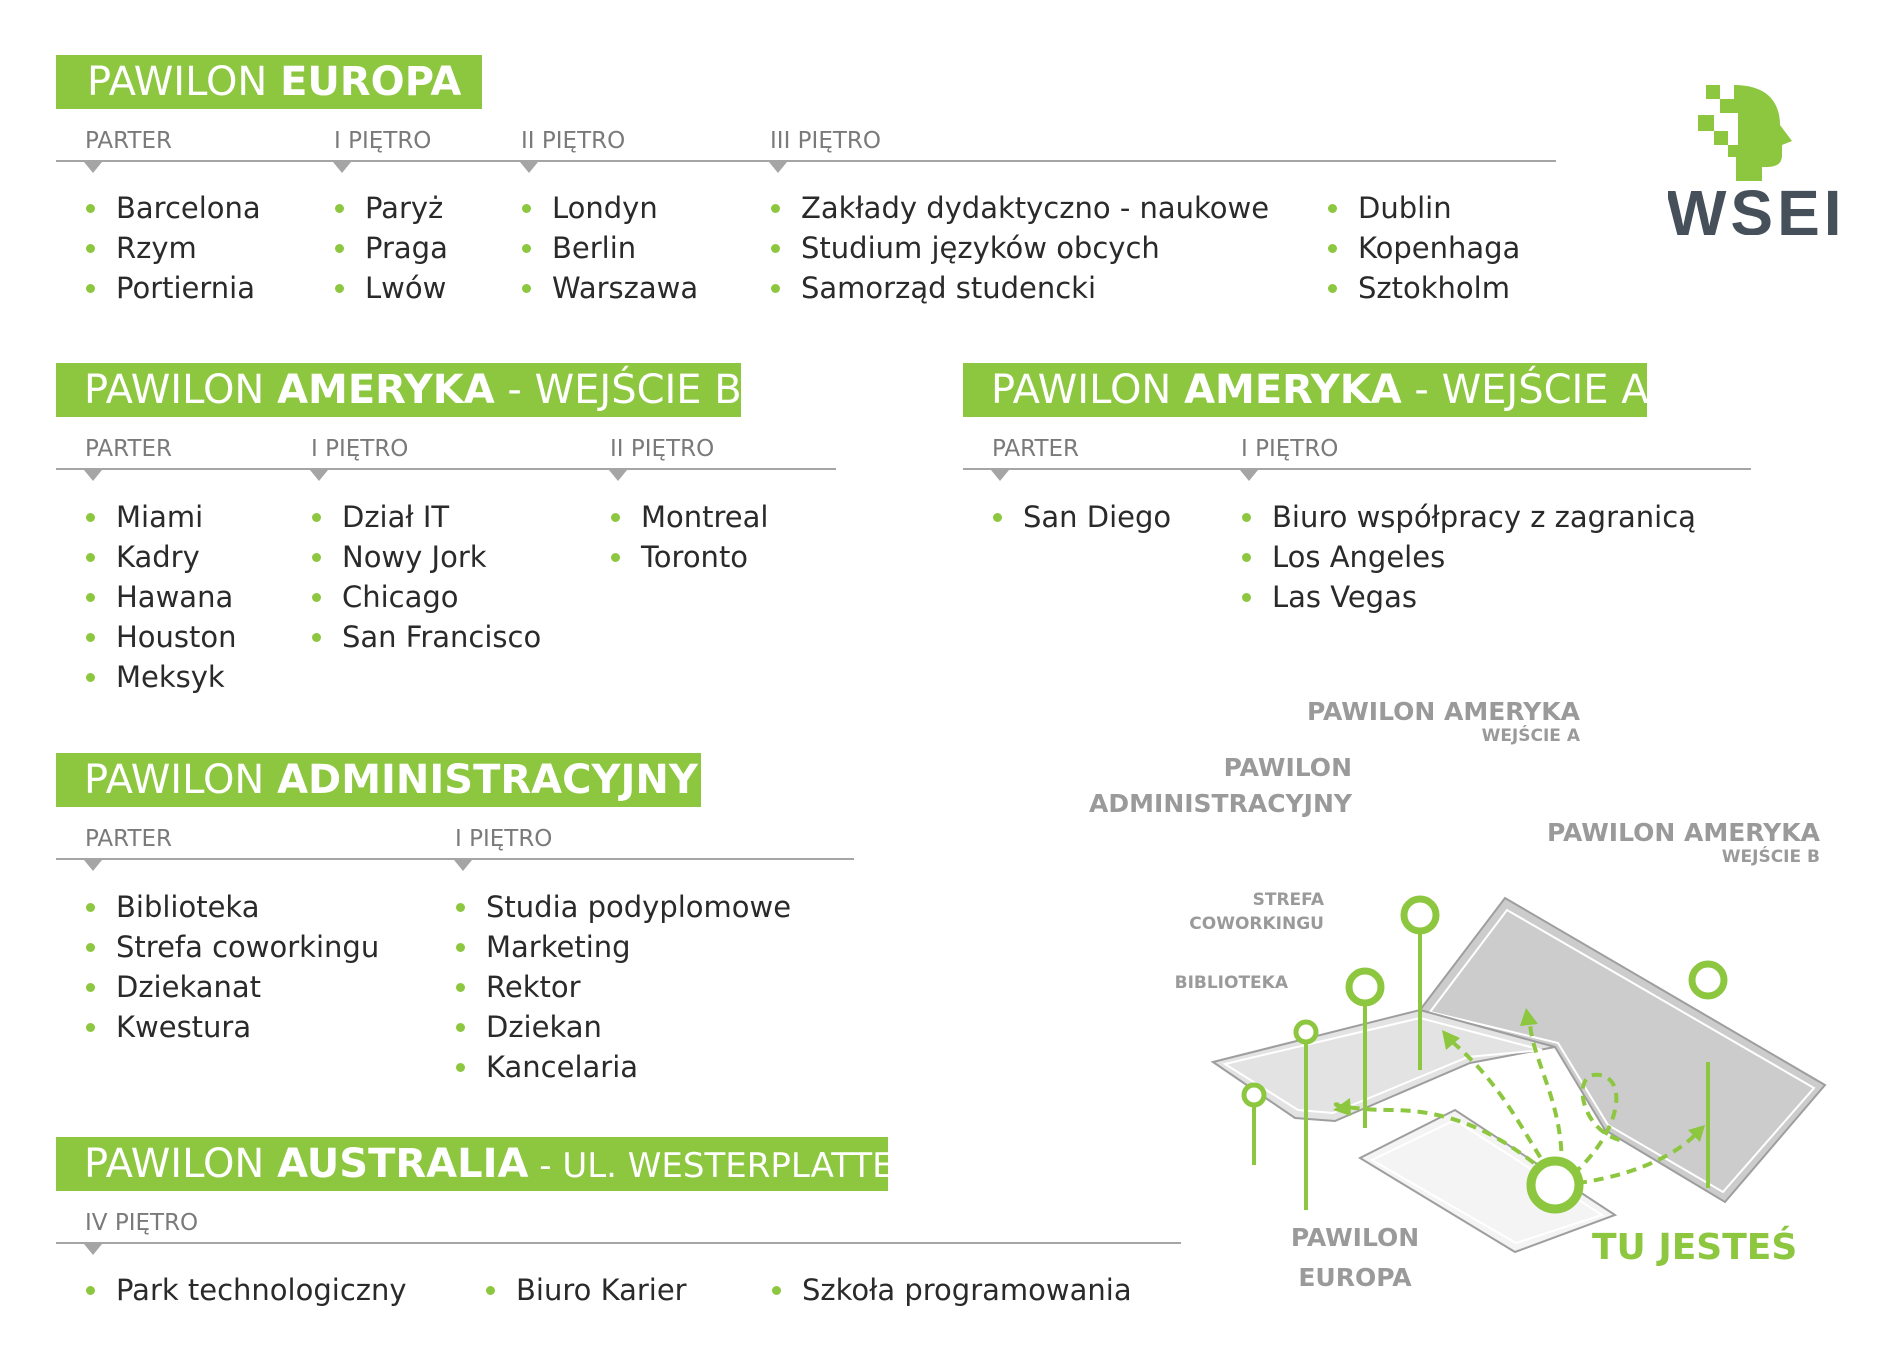 The image size is (1900, 1357). What do you see at coordinates (129, 449) in the screenshot?
I see `ameryka-b-floor-parter: PARTER` at bounding box center [129, 449].